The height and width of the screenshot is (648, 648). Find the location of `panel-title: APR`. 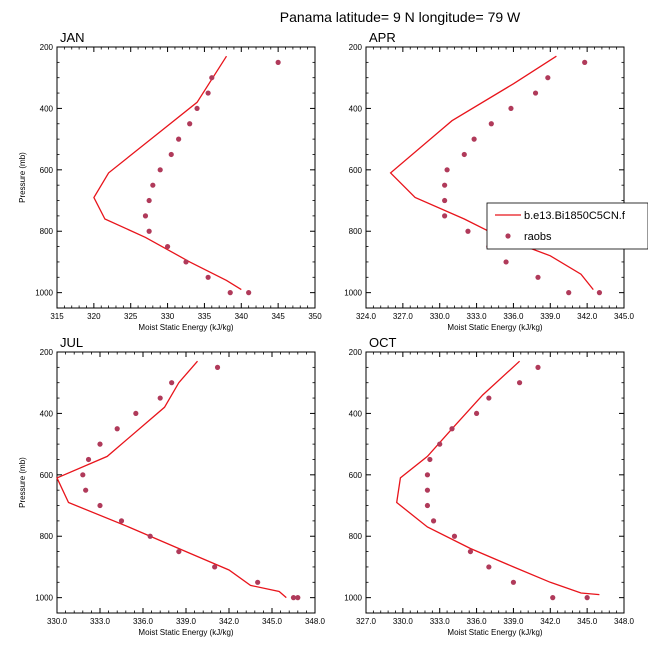

panel-title: APR is located at coordinates (382, 37).